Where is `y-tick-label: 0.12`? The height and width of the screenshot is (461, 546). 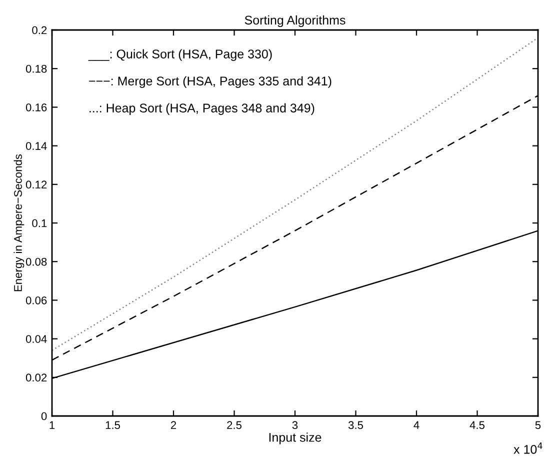
y-tick-label: 0.12 is located at coordinates (36, 184).